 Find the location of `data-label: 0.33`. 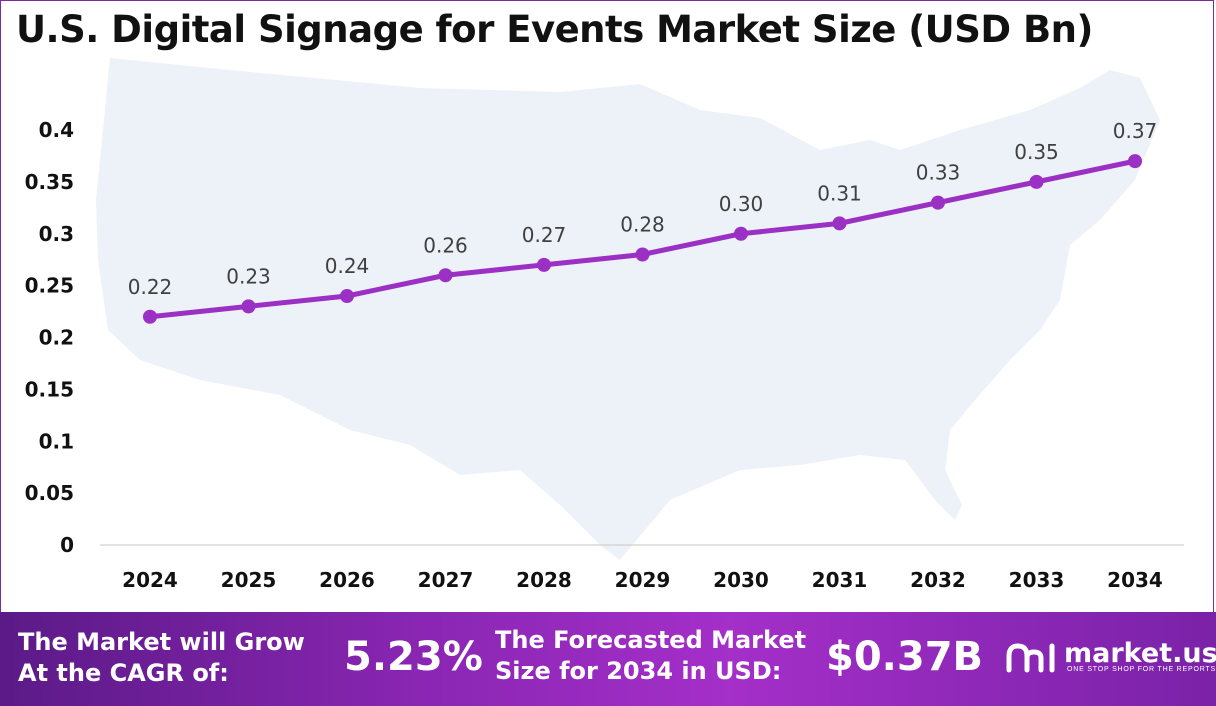

data-label: 0.33 is located at coordinates (938, 173).